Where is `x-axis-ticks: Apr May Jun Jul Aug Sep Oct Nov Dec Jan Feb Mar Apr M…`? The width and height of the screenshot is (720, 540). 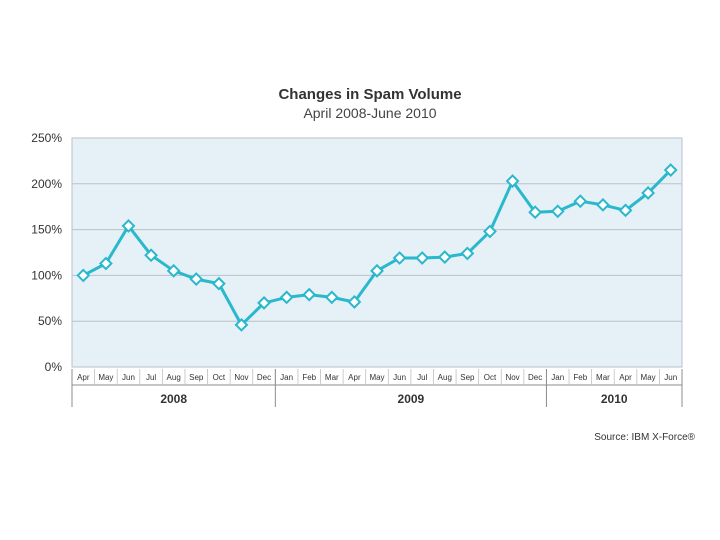 x-axis-ticks: Apr May Jun Jul Aug Sep Oct Nov Dec Jan Feb Mar Apr M… is located at coordinates (377, 377).